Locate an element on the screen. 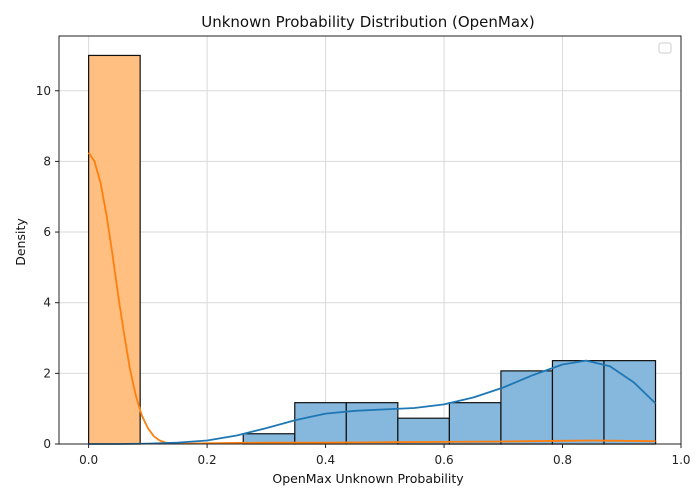 This screenshot has width=700, height=500. y-tick-label: 8 is located at coordinates (47, 161).